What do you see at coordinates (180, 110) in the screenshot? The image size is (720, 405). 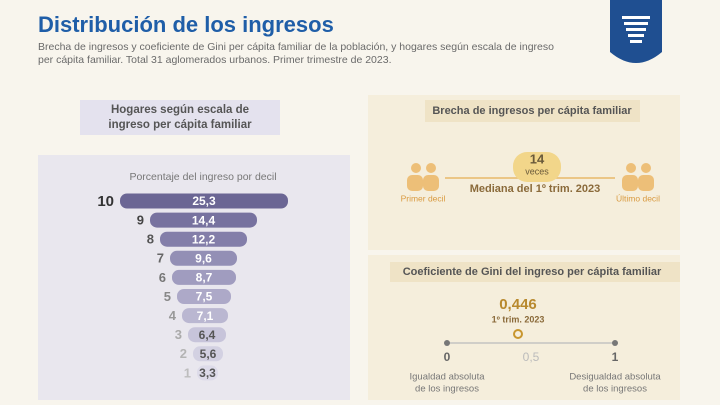 I see `label: Hogares según escala de` at bounding box center [180, 110].